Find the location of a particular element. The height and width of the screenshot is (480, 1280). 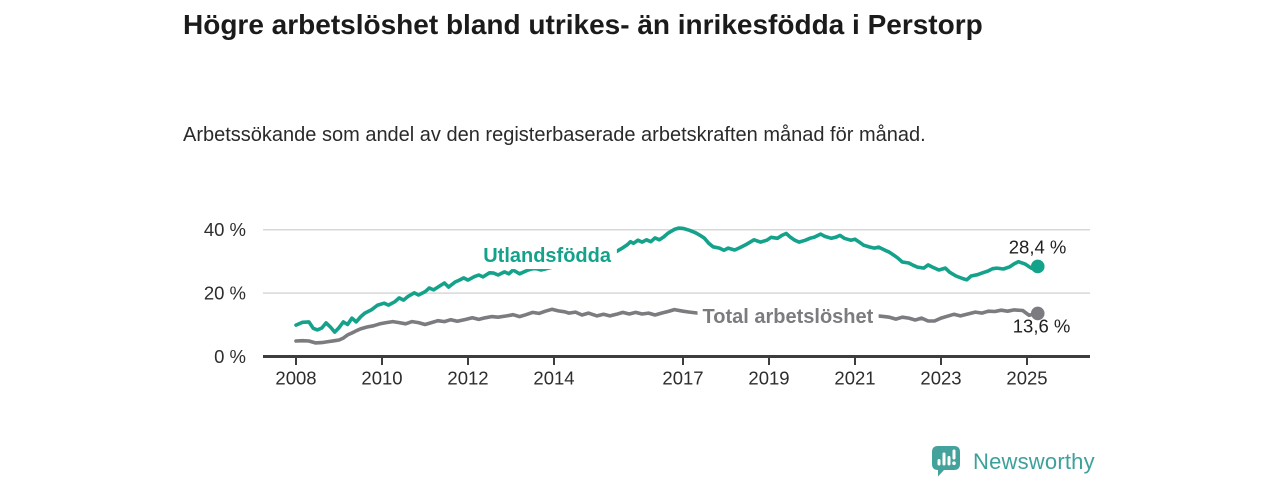

x-axis-tick-label: 2025 is located at coordinates (1026, 378).